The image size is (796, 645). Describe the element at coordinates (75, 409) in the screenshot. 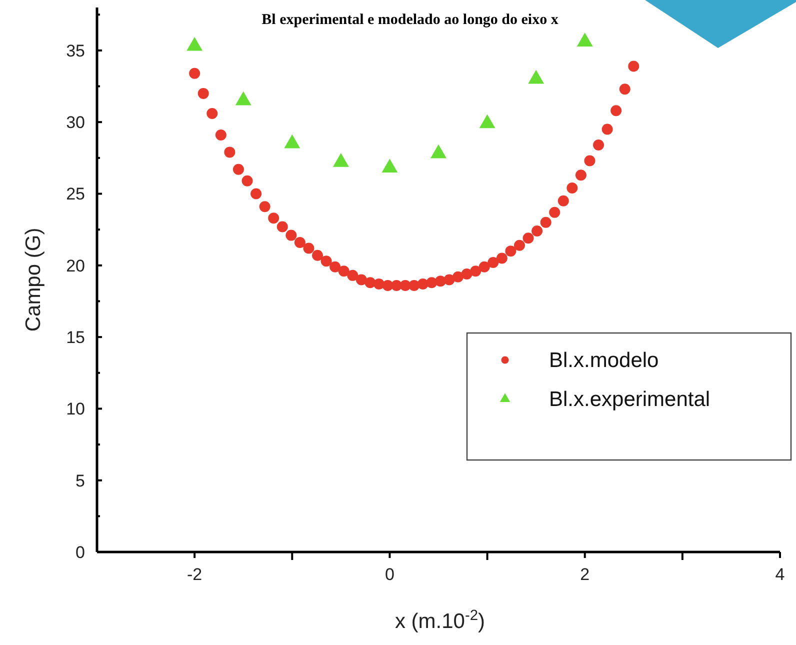

I see `y-tick-label: 10` at that location.